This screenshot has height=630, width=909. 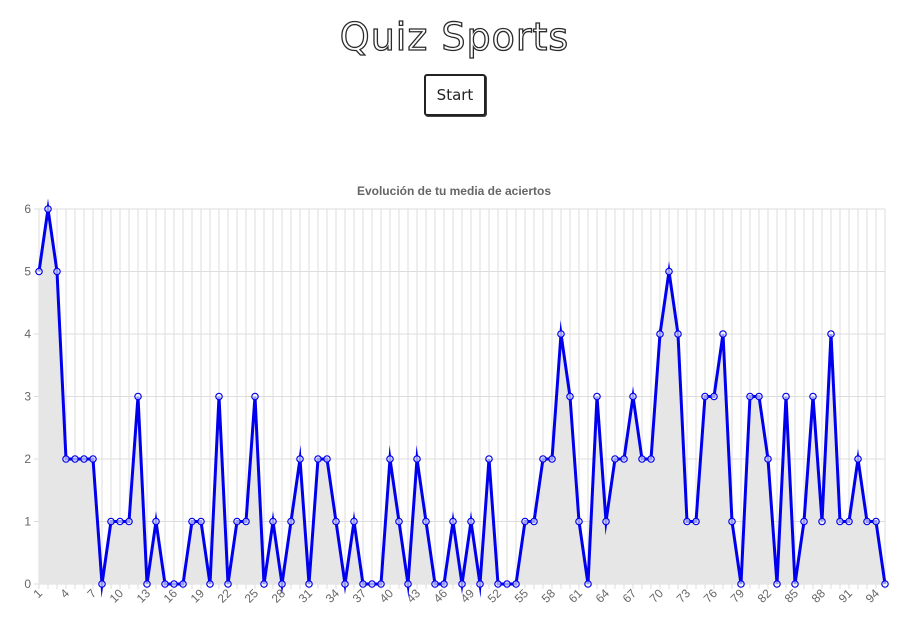 What do you see at coordinates (576, 596) in the screenshot?
I see `x-tick-label: 61` at bounding box center [576, 596].